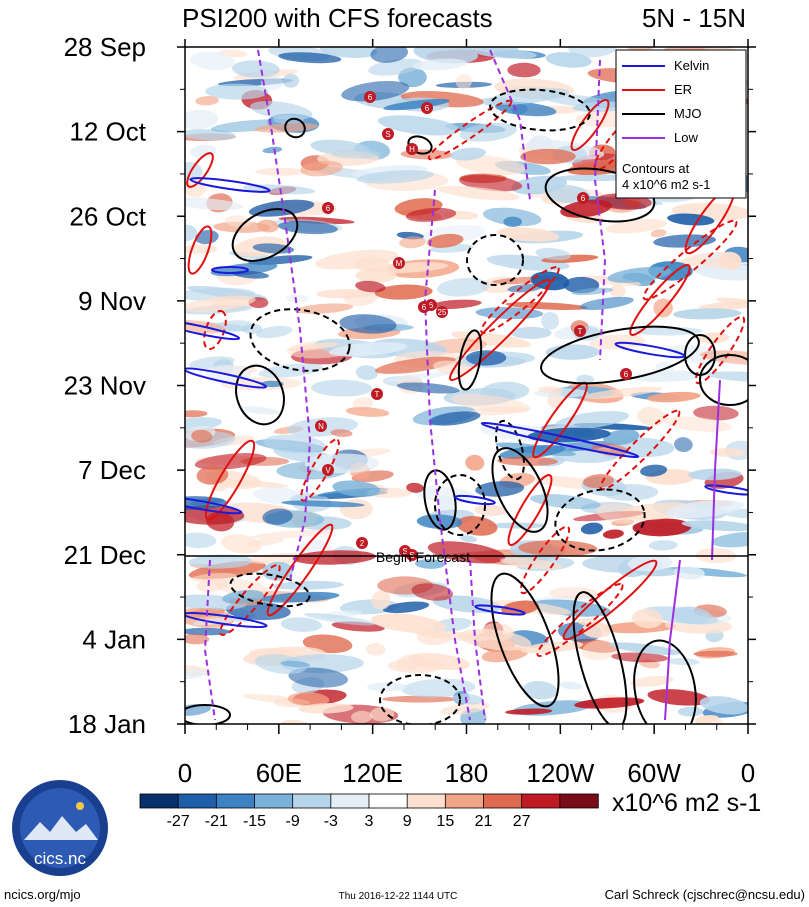 Image resolution: width=809 pixels, height=907 pixels. I want to click on legend: Kelvin ER MJO Low Contours at4 x10^6 m2 s-1, so click(681, 124).